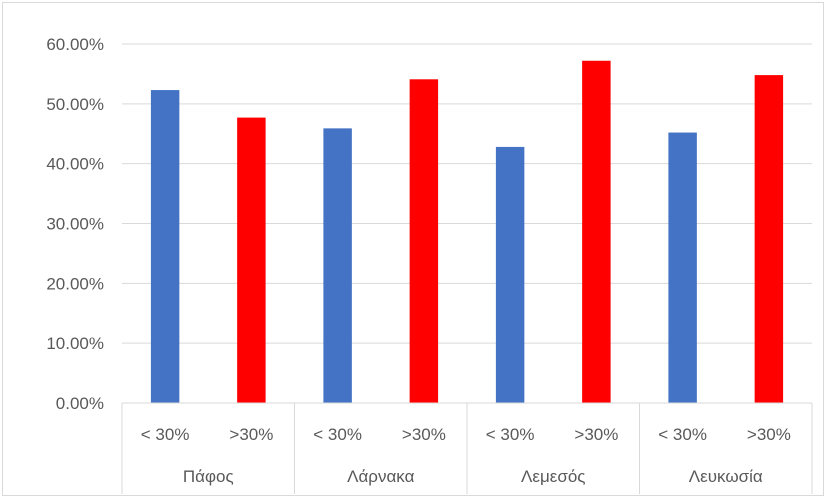  Describe the element at coordinates (75, 343) in the screenshot. I see `y-tick-label: 10.00%` at that location.